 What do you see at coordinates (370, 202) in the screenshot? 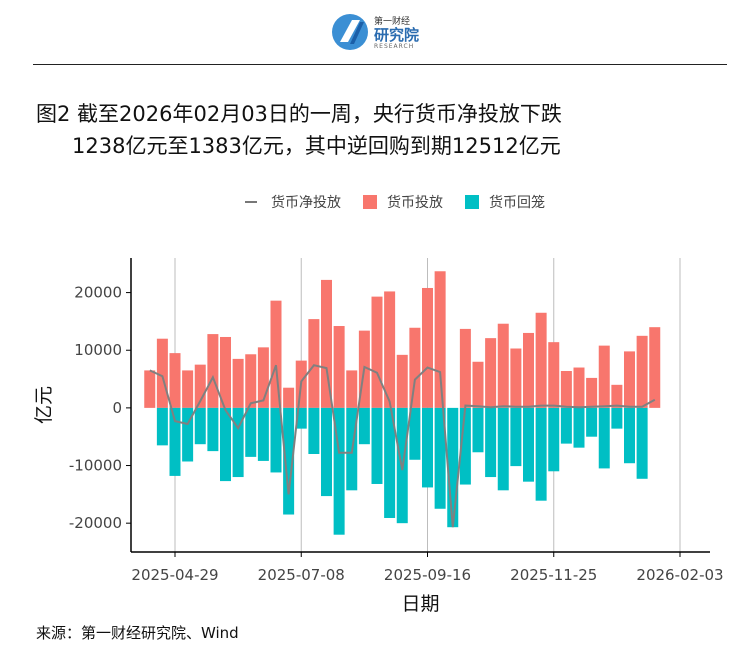
I see `legend-swatch-put` at bounding box center [370, 202].